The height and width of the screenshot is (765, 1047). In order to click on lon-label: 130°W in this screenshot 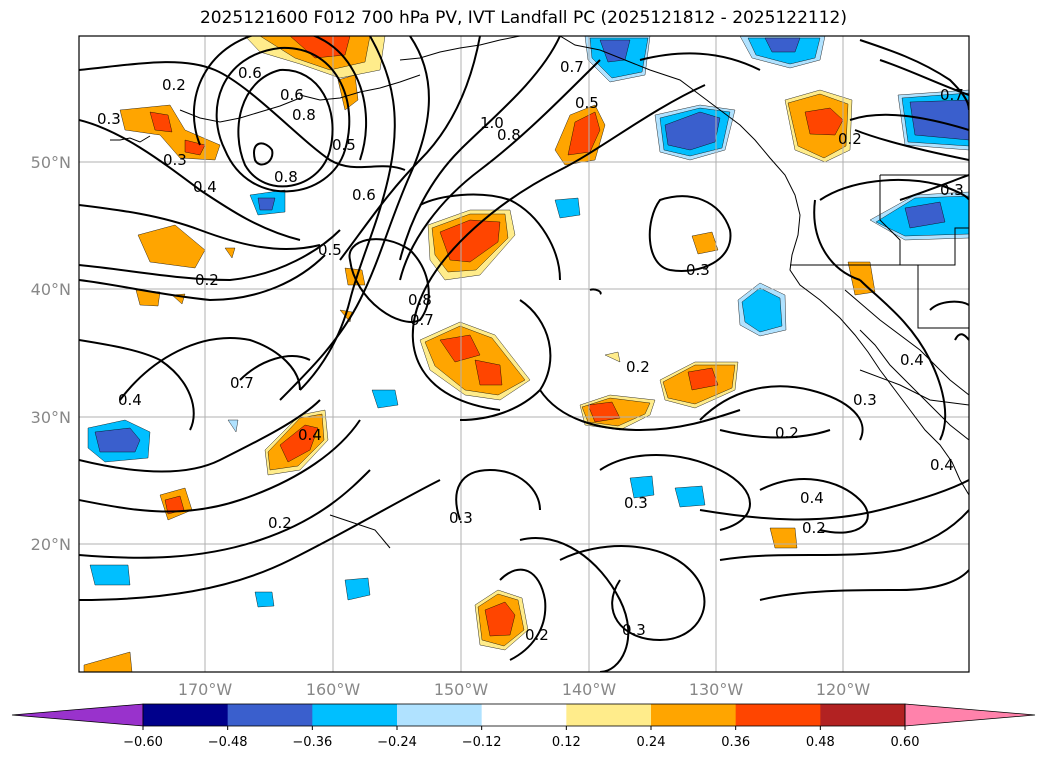, I will do `click(716, 689)`.